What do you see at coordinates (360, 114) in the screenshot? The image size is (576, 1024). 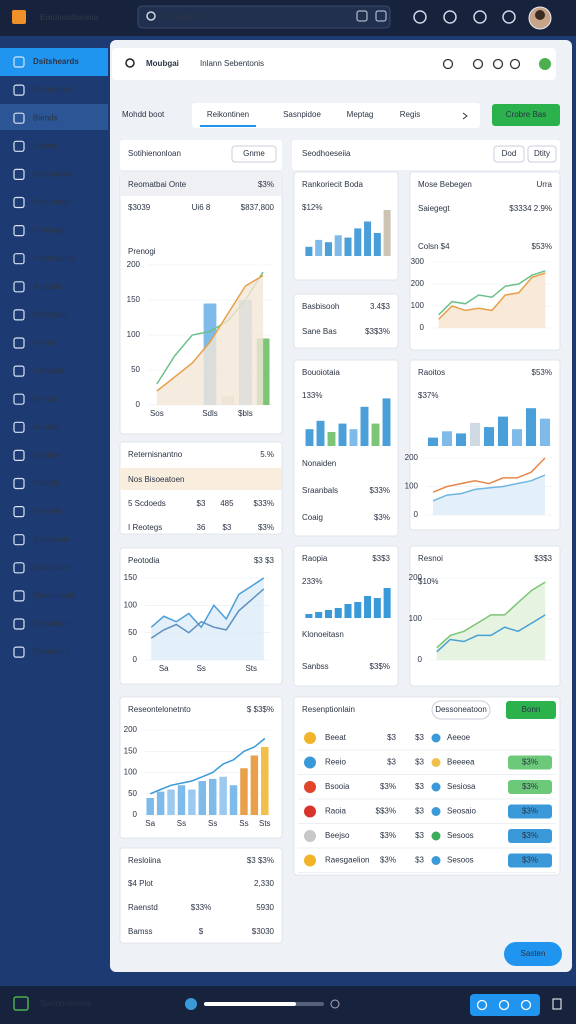 I see `tab: Meptag` at bounding box center [360, 114].